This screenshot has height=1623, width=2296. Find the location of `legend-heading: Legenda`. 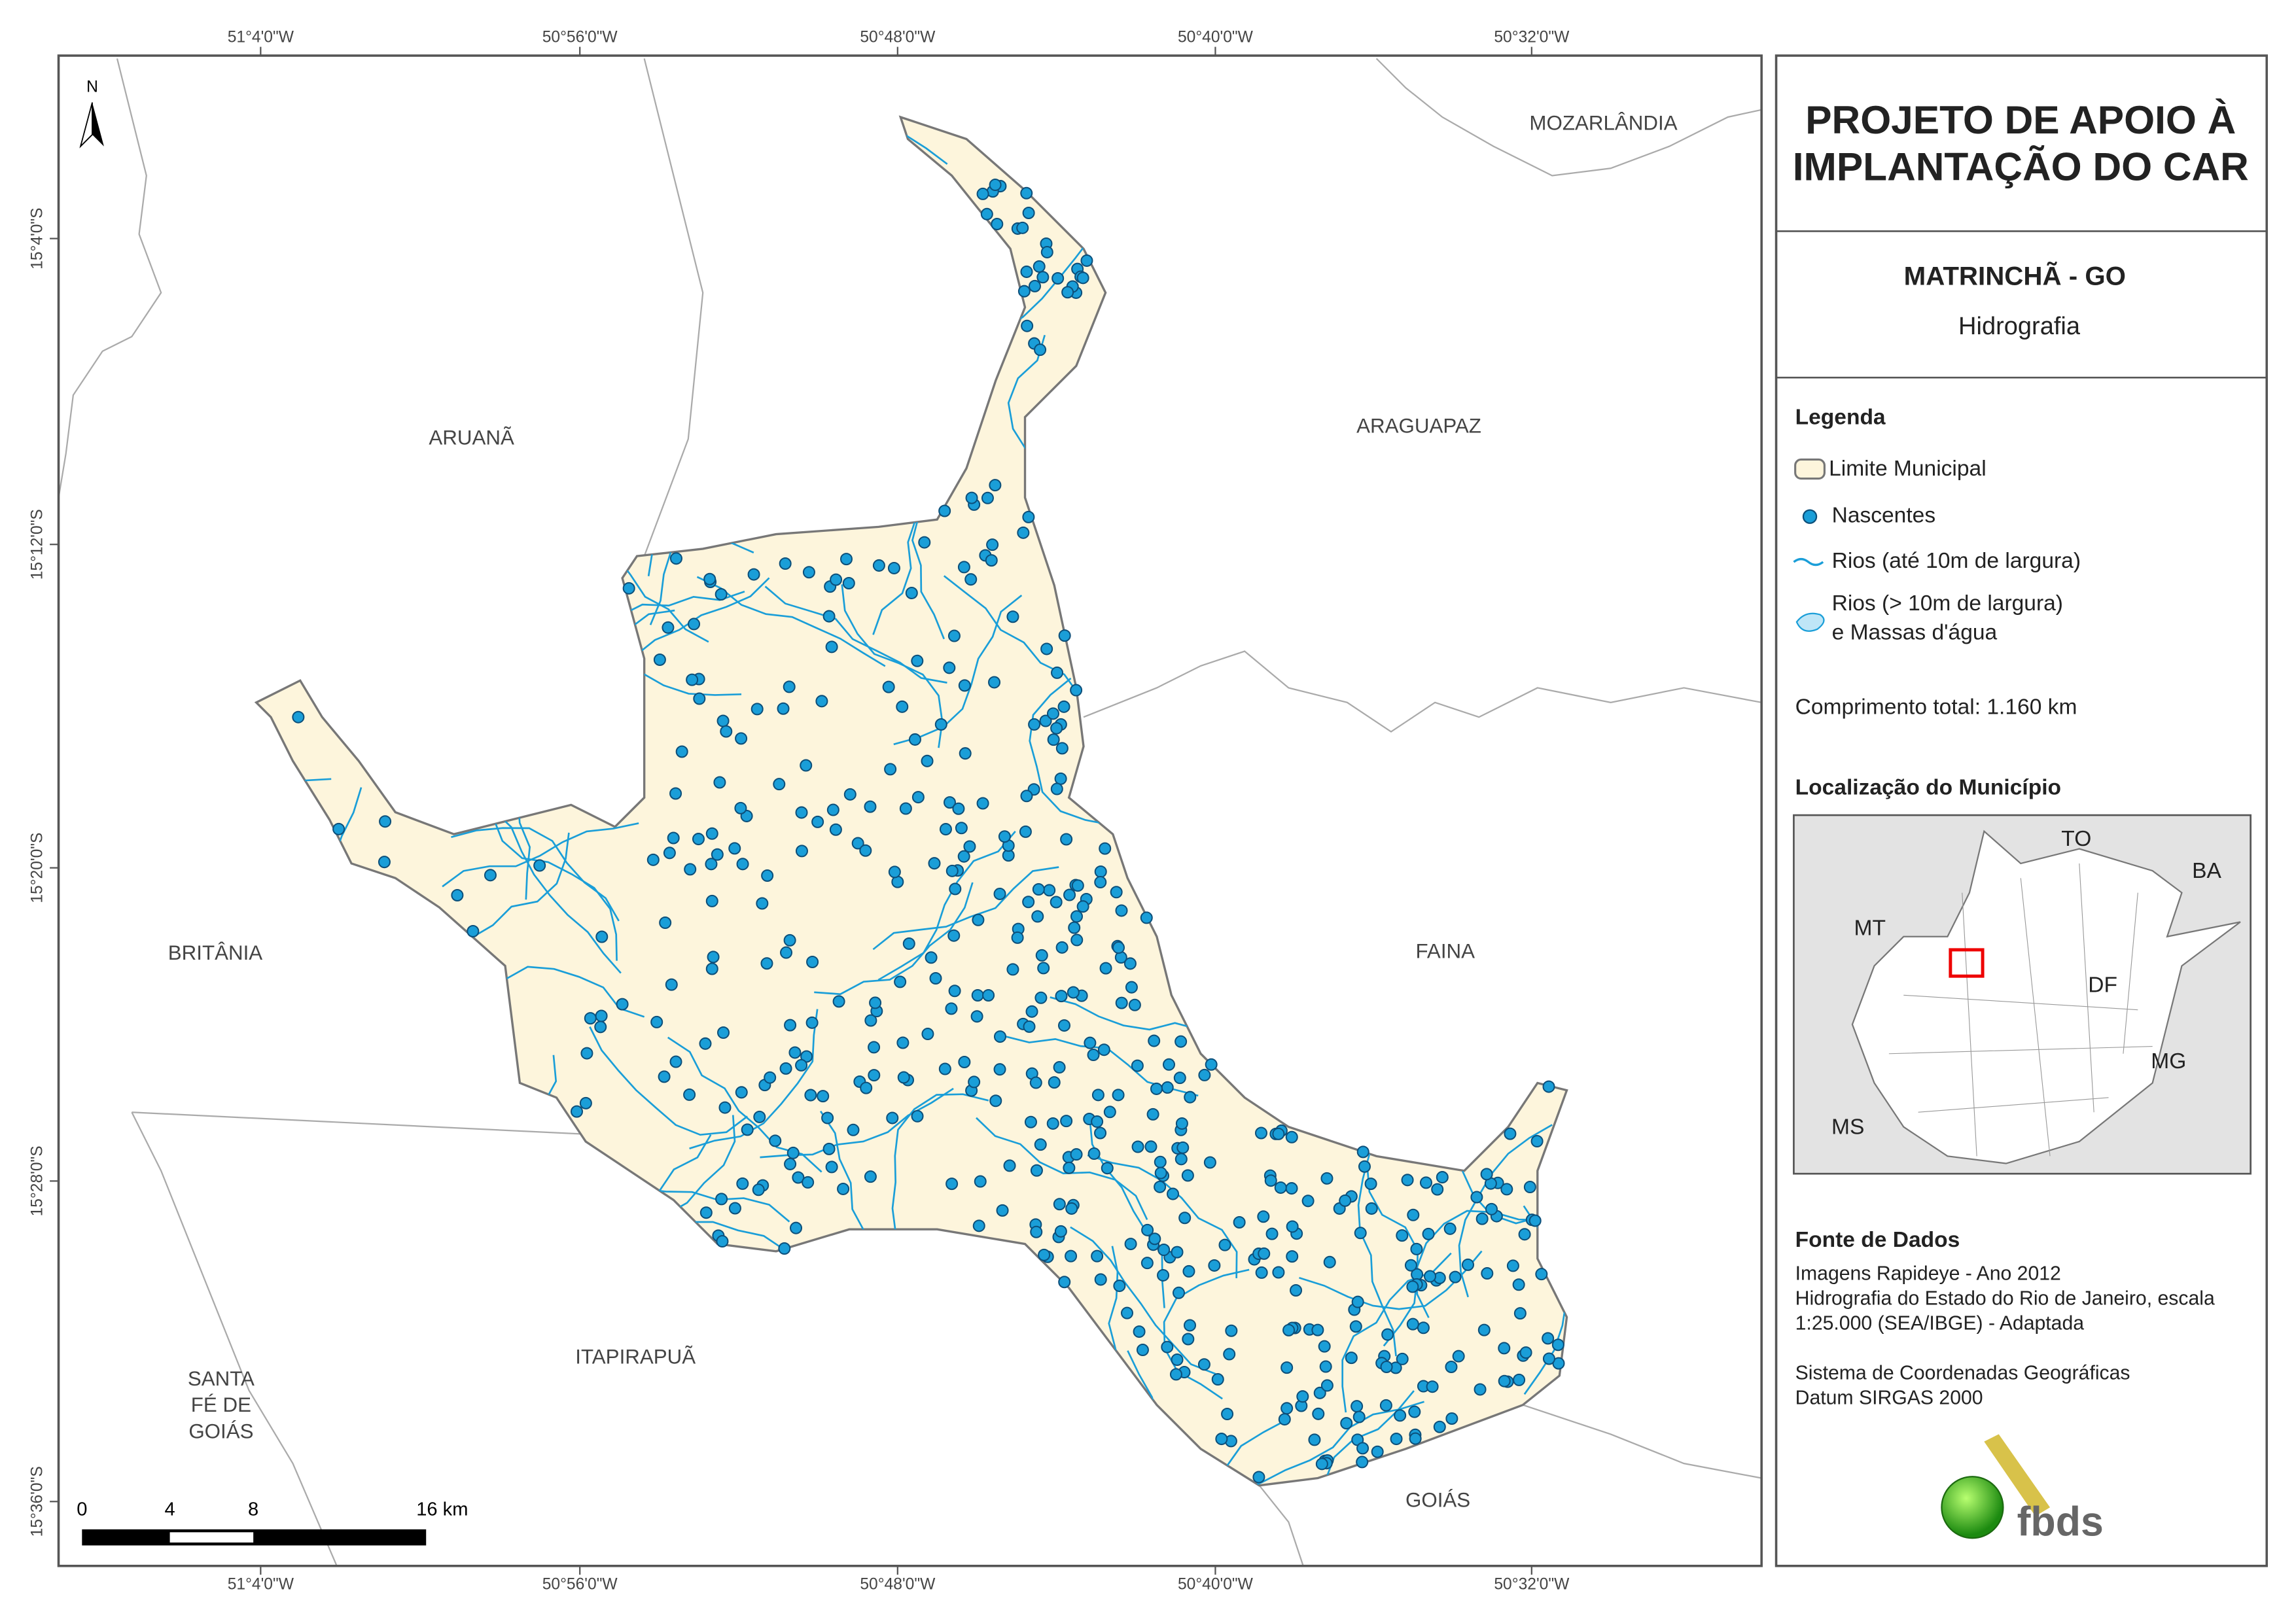

legend-heading: Legenda is located at coordinates (1841, 418).